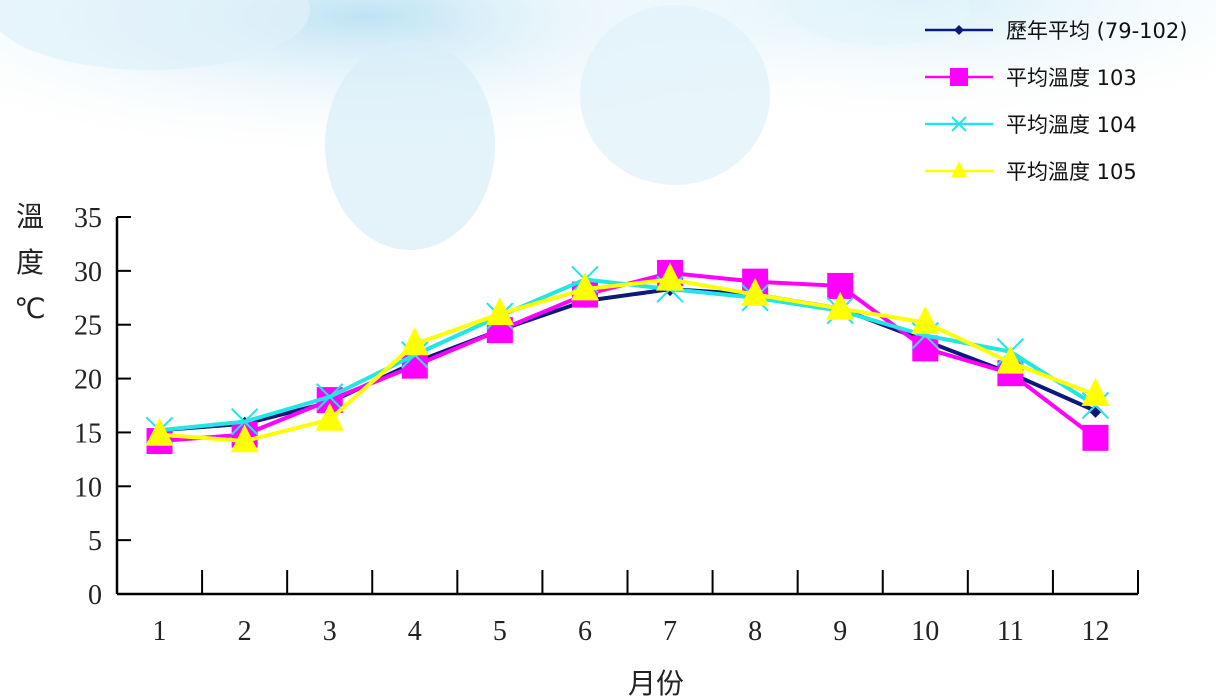 This screenshot has height=700, width=1216. Describe the element at coordinates (1056, 101) in the screenshot. I see `legend: 歷年平均 (79-102) 平均溫度 103 平均溫度 104 平均溫度 105` at that location.